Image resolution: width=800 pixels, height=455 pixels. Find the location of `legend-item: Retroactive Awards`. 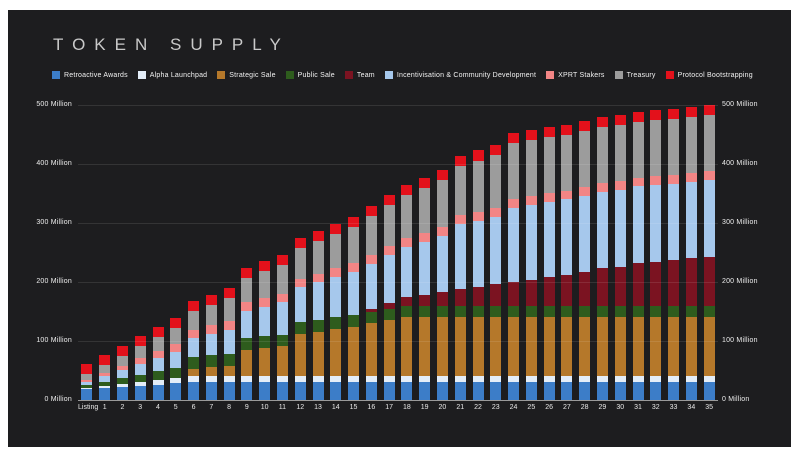

legend-item: Retroactive Awards is located at coordinates (90, 75).